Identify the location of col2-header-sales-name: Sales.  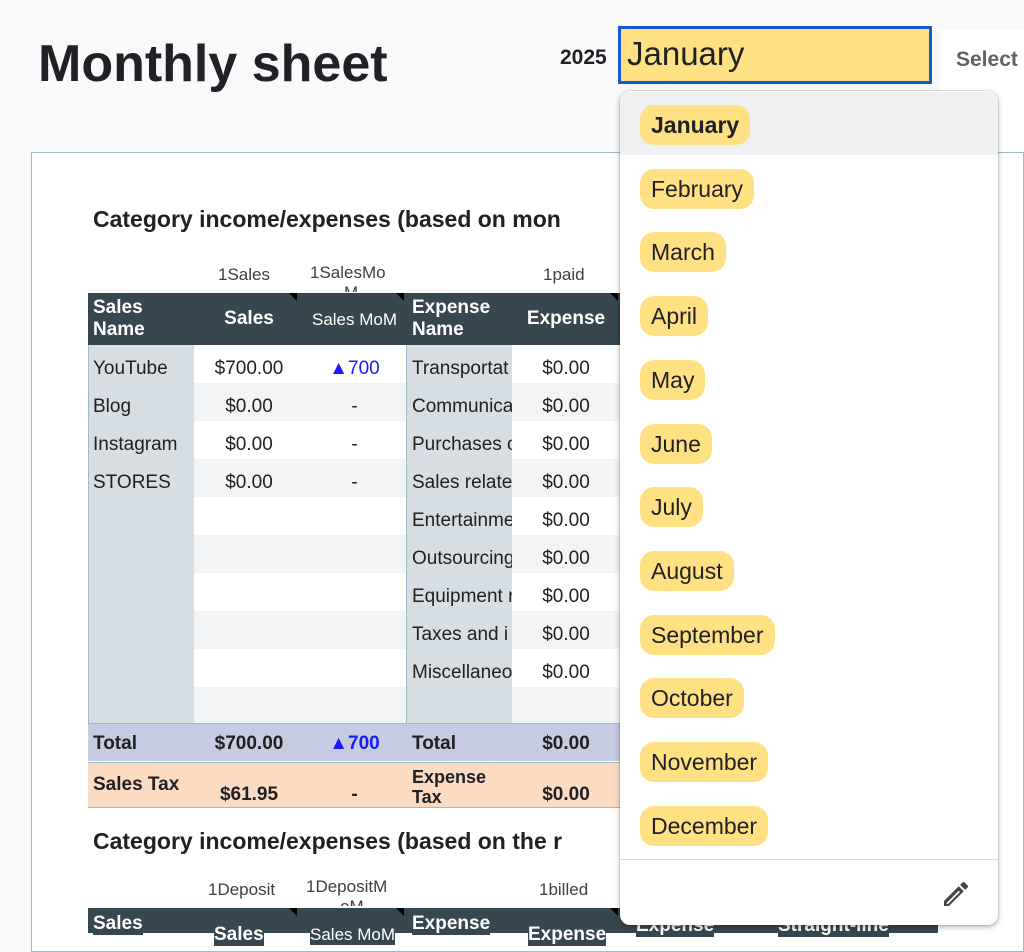
(118, 924).